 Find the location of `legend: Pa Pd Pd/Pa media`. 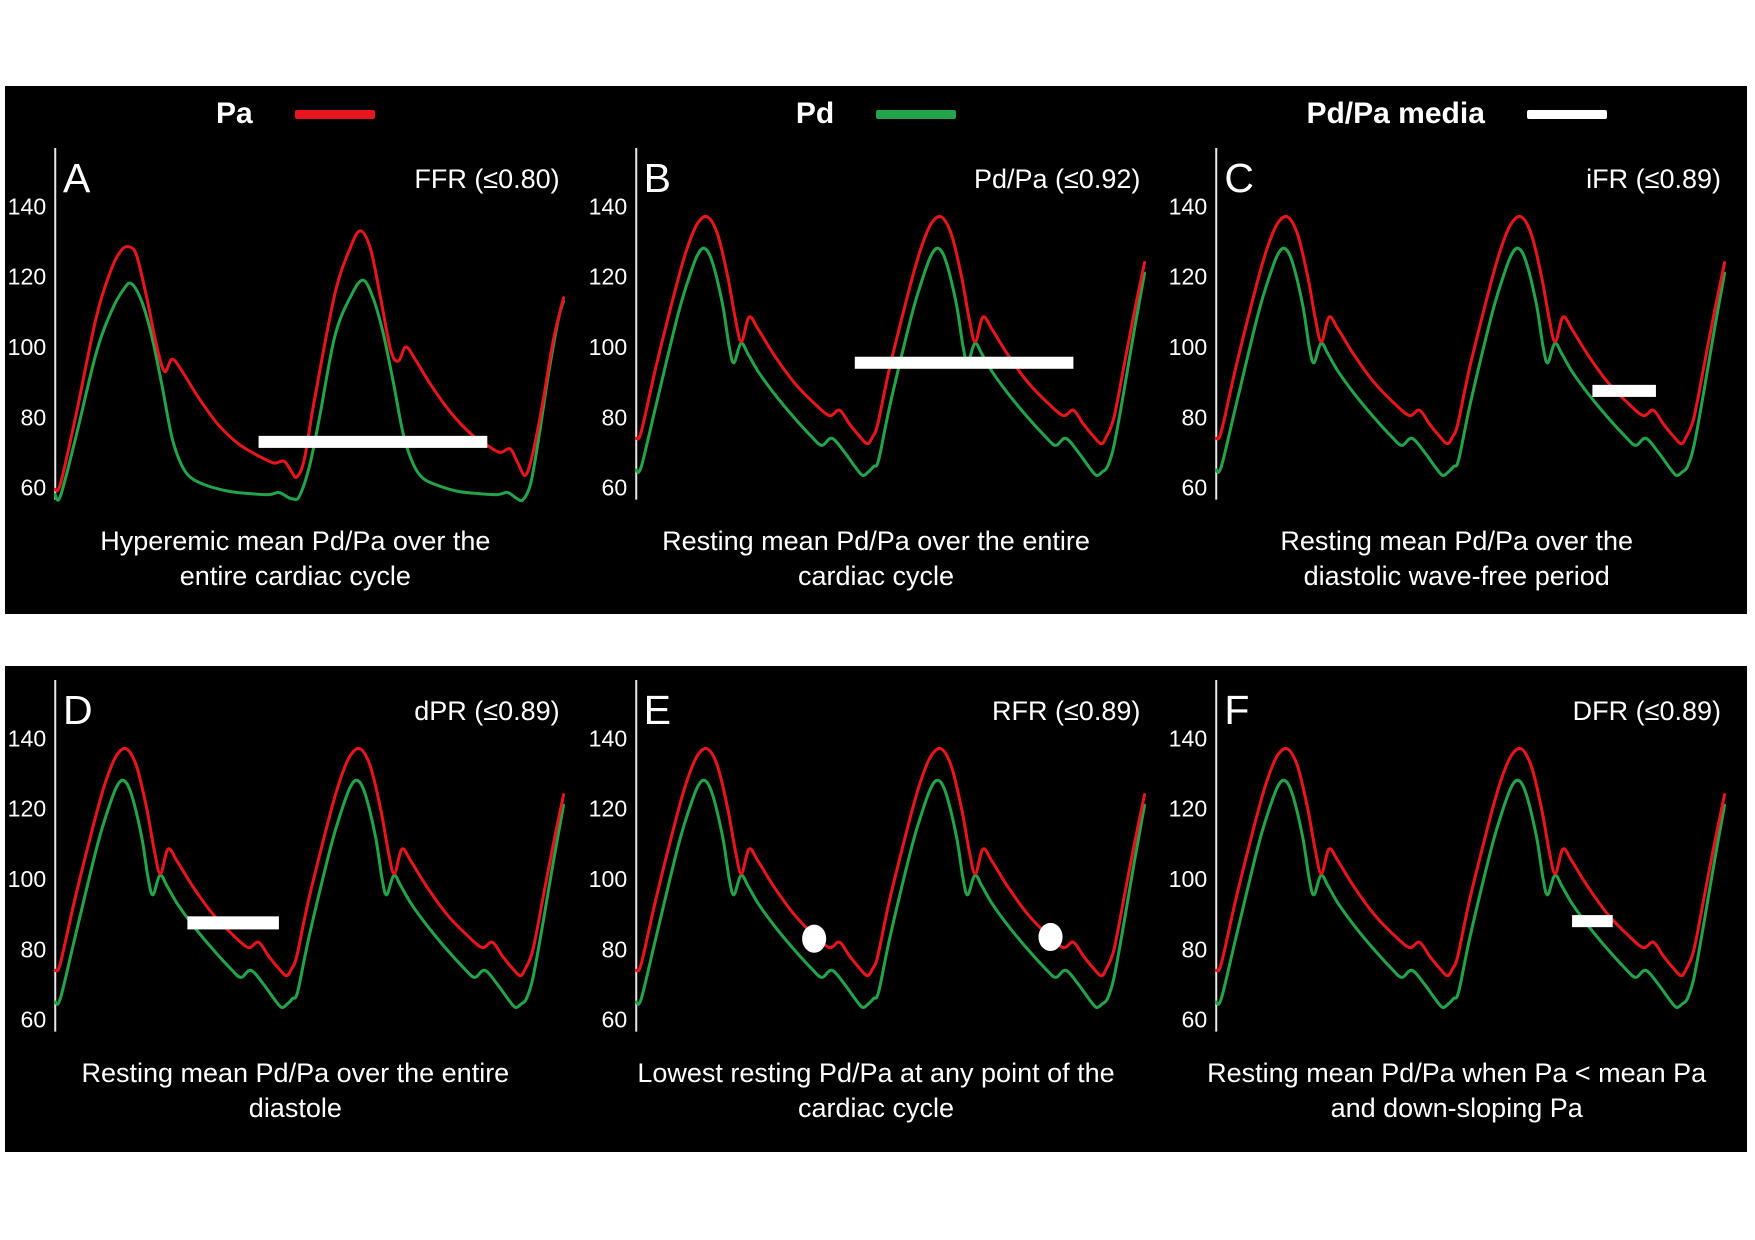

legend: Pa Pd Pd/Pa media is located at coordinates (876, 114).